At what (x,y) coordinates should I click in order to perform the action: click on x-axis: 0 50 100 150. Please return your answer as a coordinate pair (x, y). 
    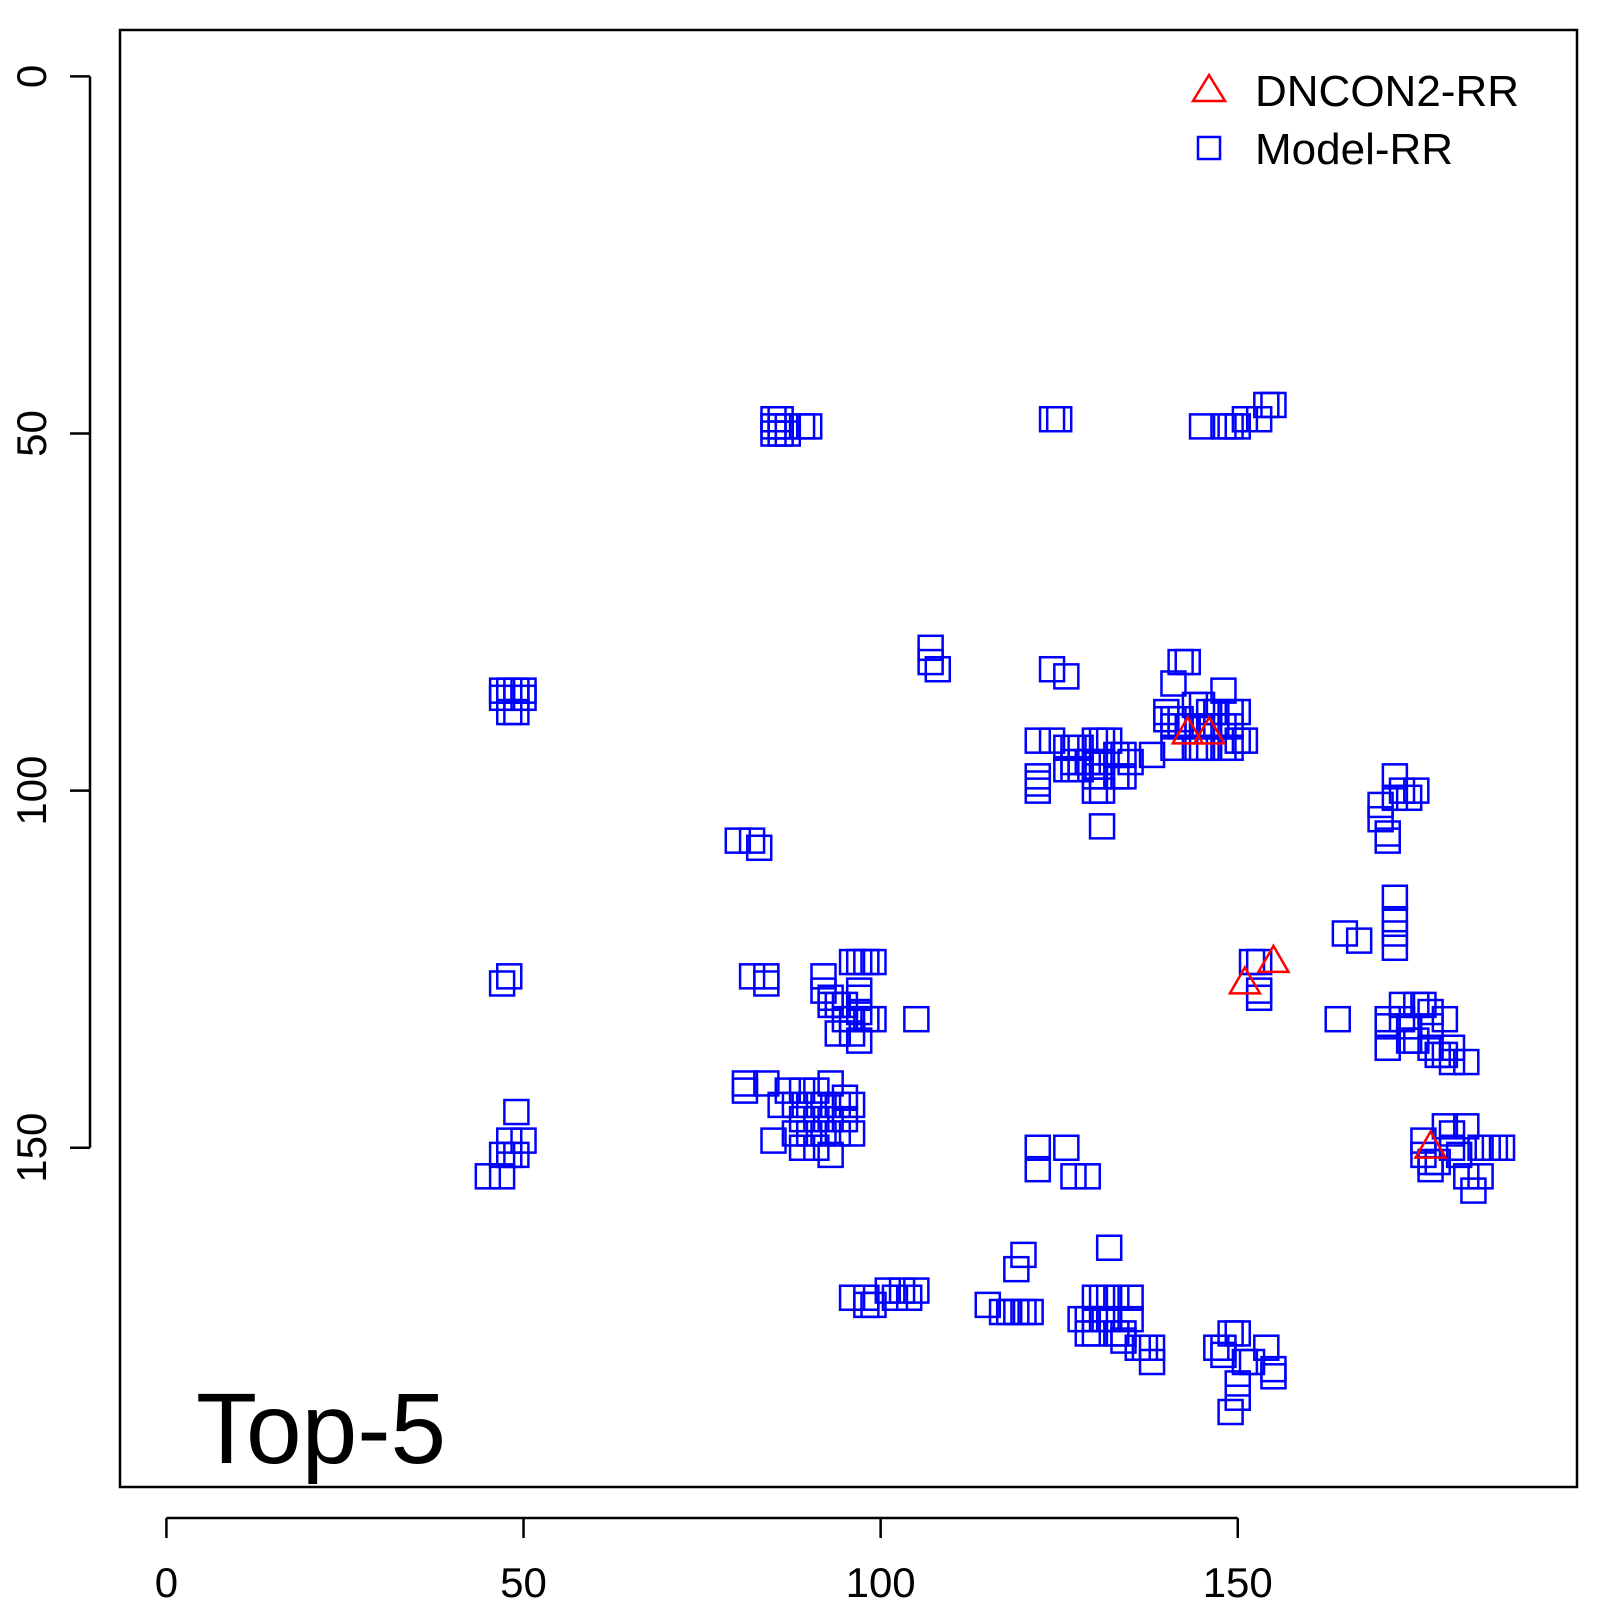
    Looking at the image, I should click on (714, 1558).